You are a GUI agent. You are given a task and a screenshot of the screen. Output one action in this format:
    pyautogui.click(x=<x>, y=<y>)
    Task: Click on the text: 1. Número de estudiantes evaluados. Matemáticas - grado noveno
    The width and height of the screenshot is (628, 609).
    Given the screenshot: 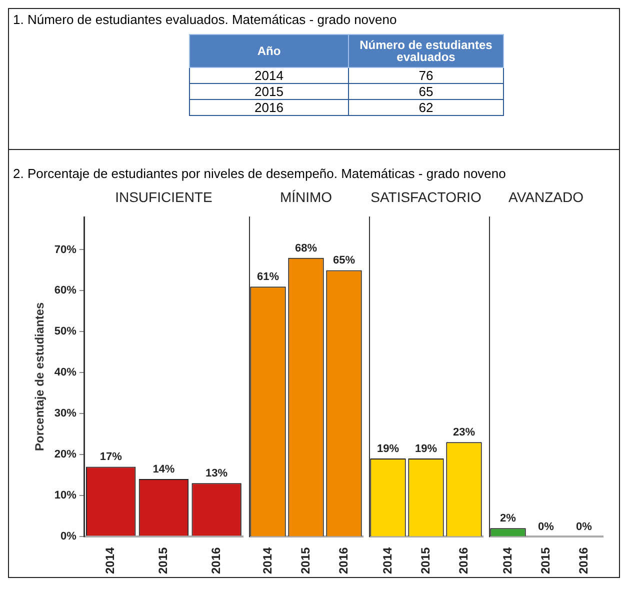 What is the action you would take?
    pyautogui.click(x=205, y=20)
    